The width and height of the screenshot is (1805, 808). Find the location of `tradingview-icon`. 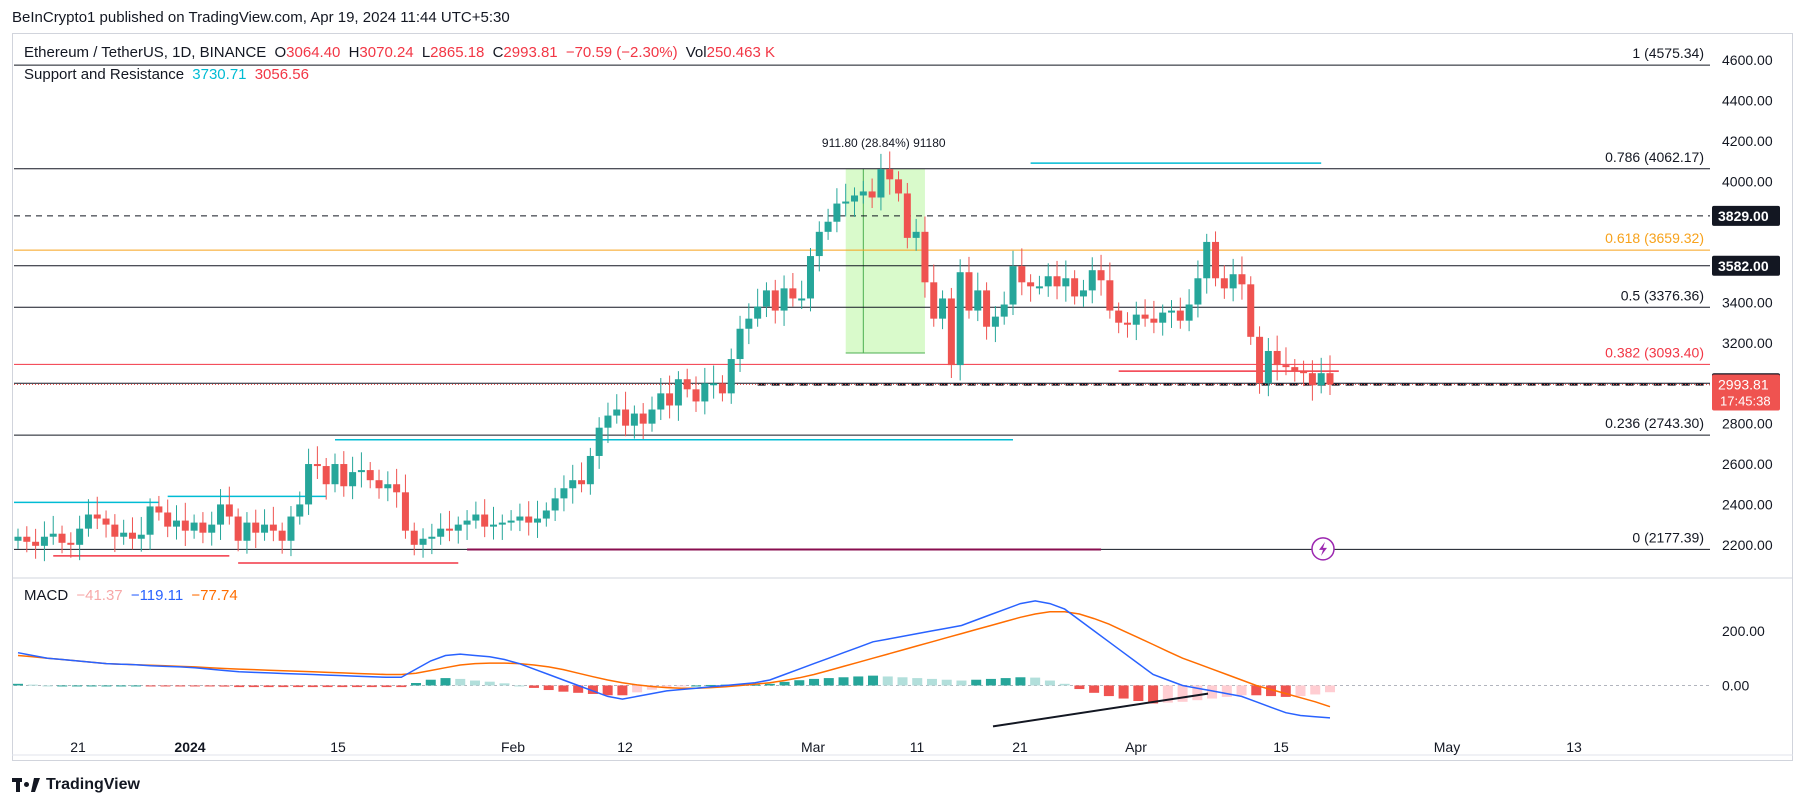

tradingview-icon is located at coordinates (26, 785).